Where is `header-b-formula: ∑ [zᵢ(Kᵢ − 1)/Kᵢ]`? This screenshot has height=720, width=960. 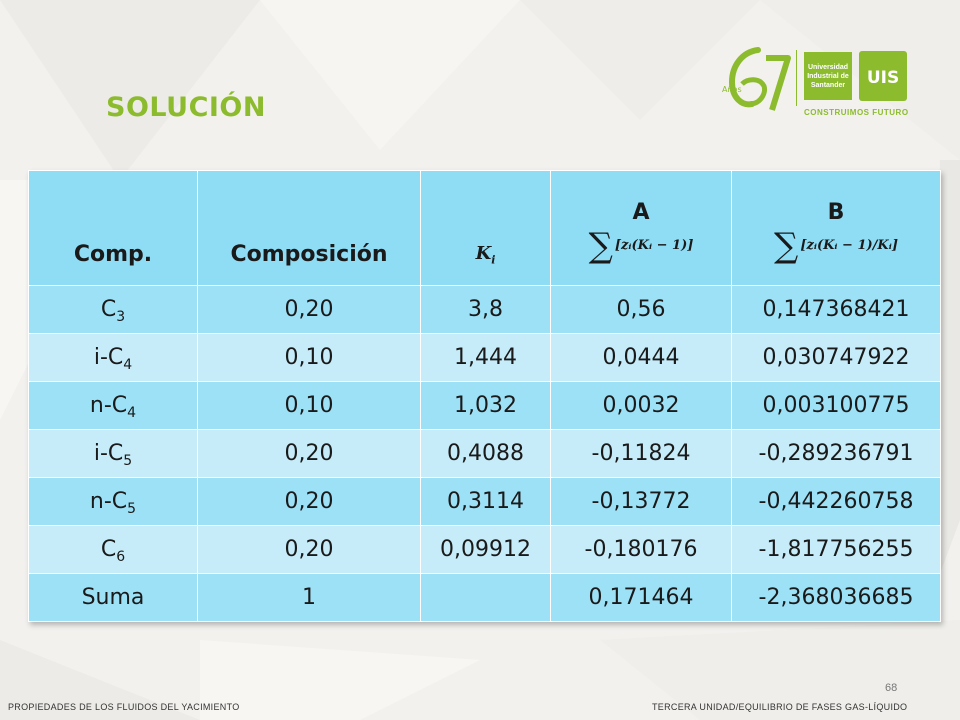 header-b-formula: ∑ [zᵢ(Kᵢ − 1)/Kᵢ] is located at coordinates (836, 245).